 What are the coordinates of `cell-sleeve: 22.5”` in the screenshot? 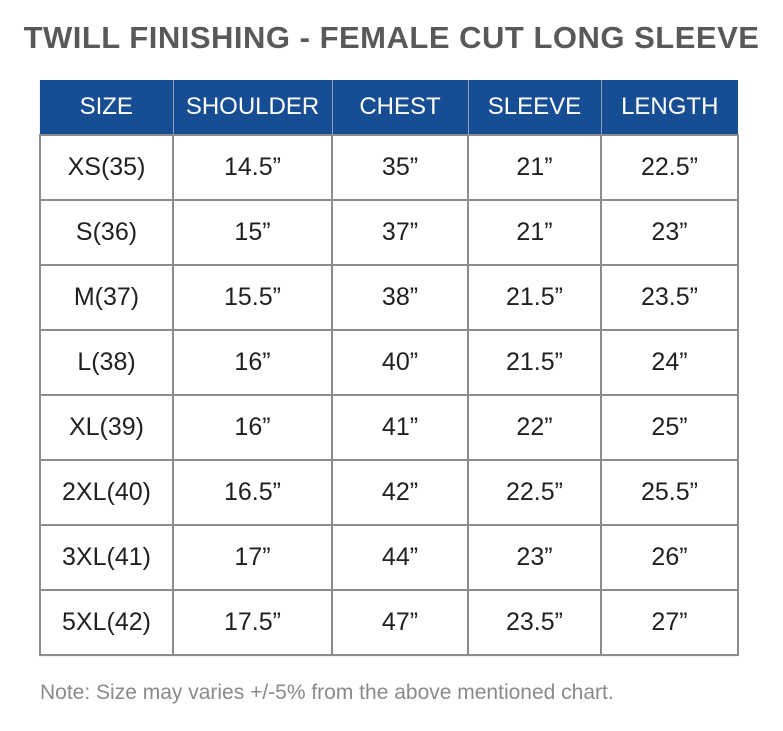 It's located at (535, 493).